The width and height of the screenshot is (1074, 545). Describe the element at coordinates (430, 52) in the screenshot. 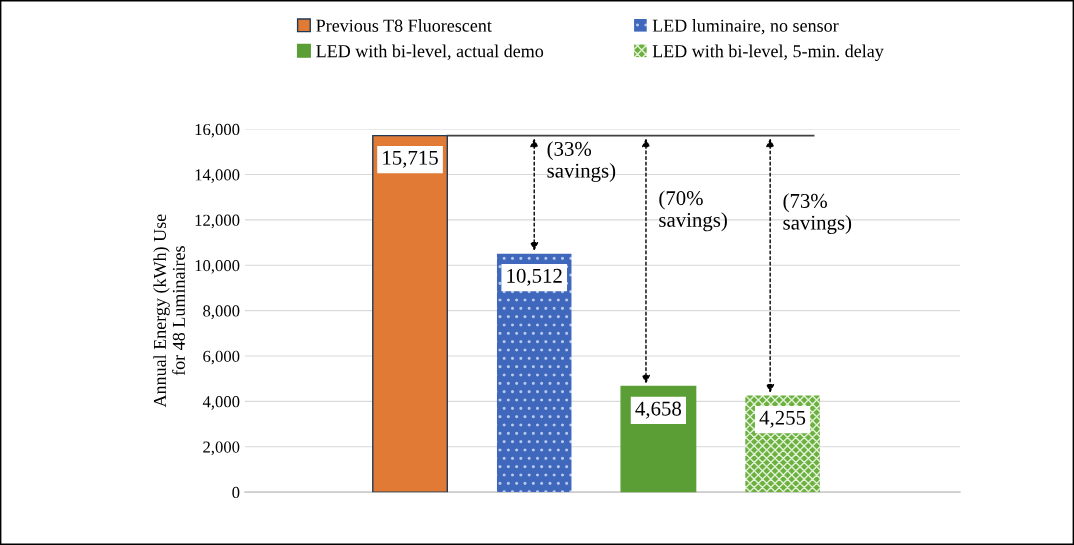

I see `legend-label: LED with bi-level, actual demo` at that location.